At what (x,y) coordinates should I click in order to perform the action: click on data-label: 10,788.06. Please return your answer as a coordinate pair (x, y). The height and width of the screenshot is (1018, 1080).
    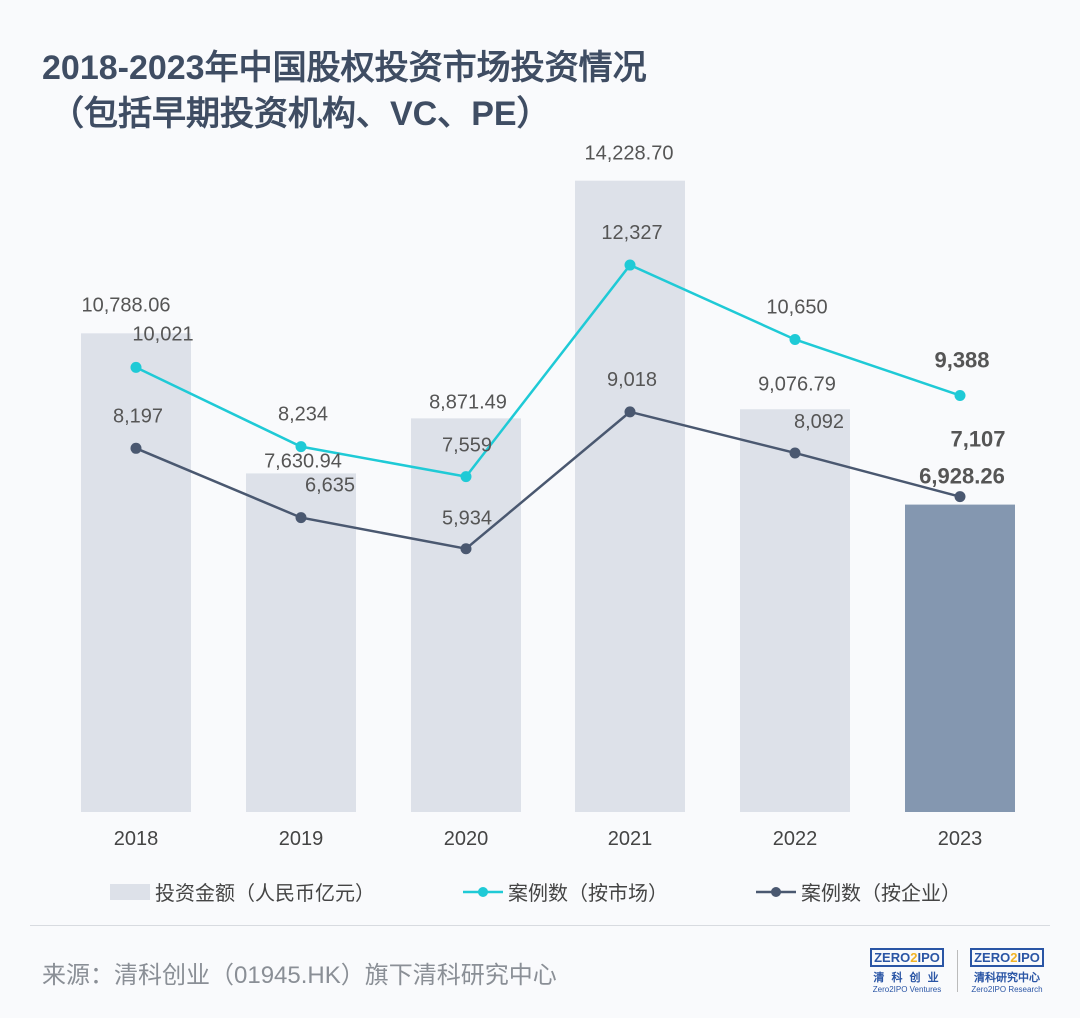
    Looking at the image, I should click on (126, 305).